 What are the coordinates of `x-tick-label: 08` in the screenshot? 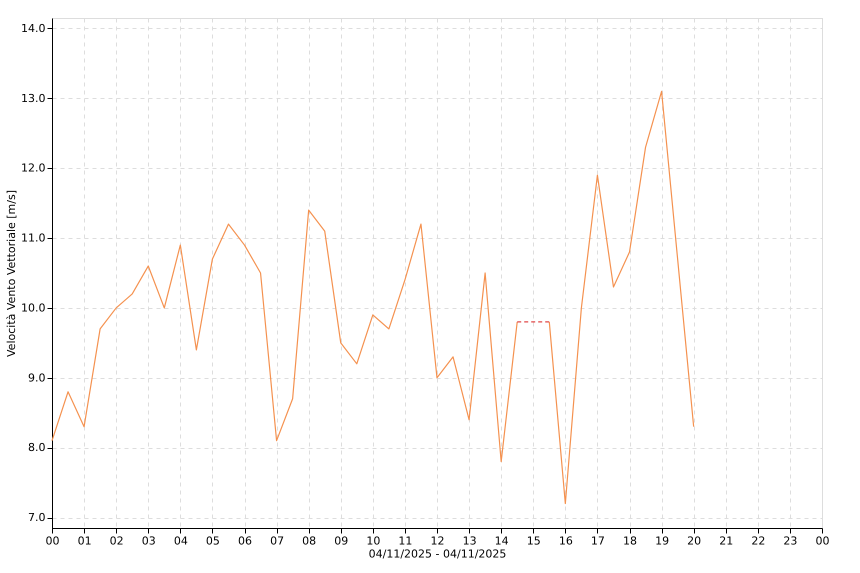 It's located at (309, 541).